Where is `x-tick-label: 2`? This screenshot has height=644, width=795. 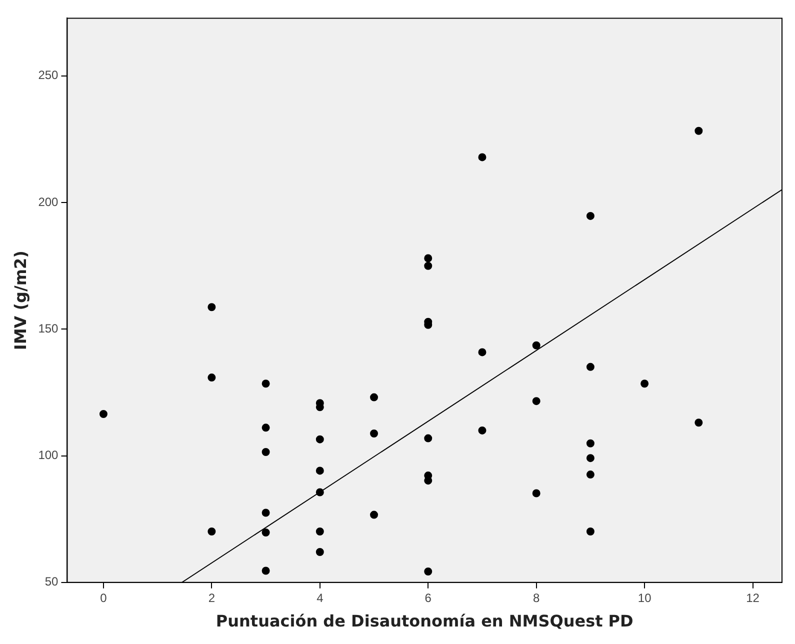 x-tick-label: 2 is located at coordinates (212, 597).